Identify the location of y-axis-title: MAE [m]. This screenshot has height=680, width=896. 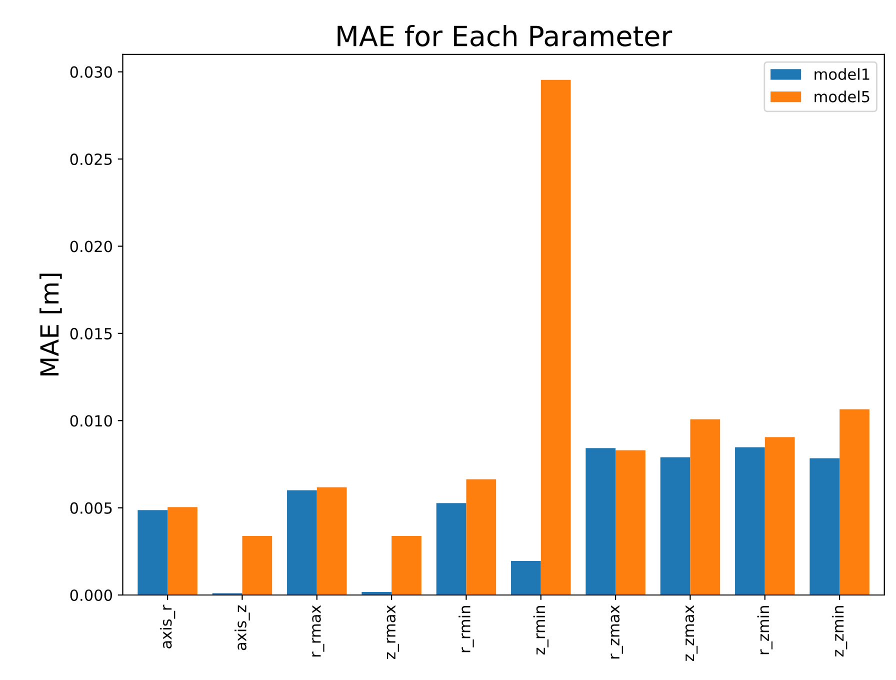
(51, 325).